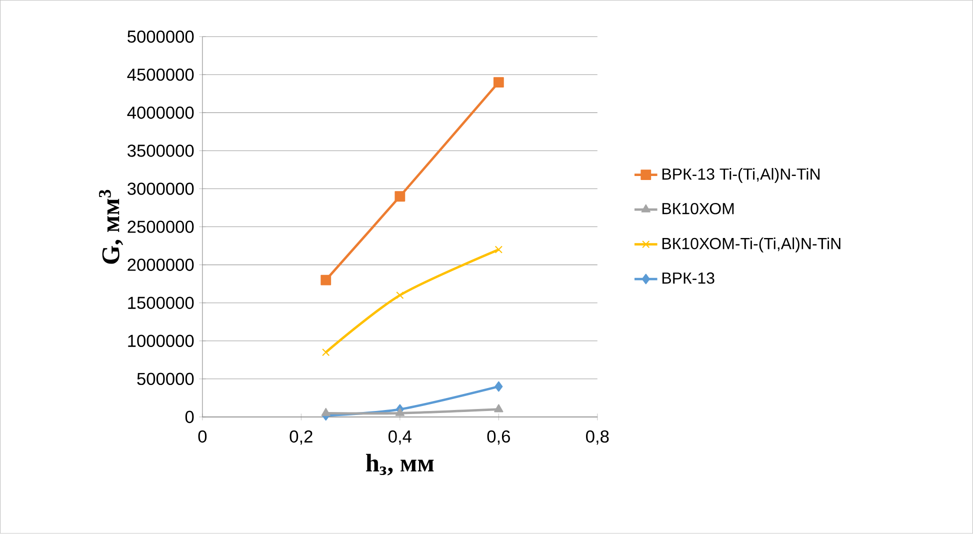 This screenshot has width=973, height=534. Describe the element at coordinates (202, 436) in the screenshot. I see `x-tick-label: 0` at that location.